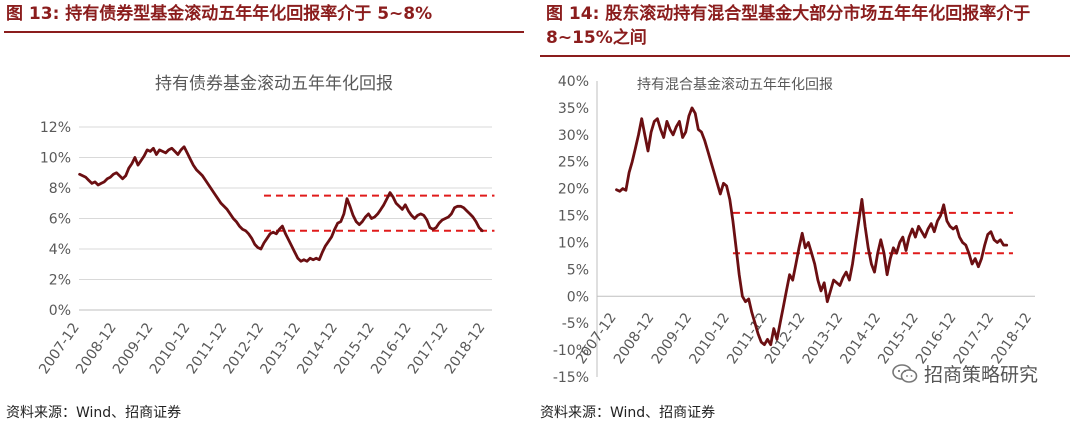 Image resolution: width=1080 pixels, height=423 pixels. I want to click on y-tick-label: -10%, so click(571, 351).